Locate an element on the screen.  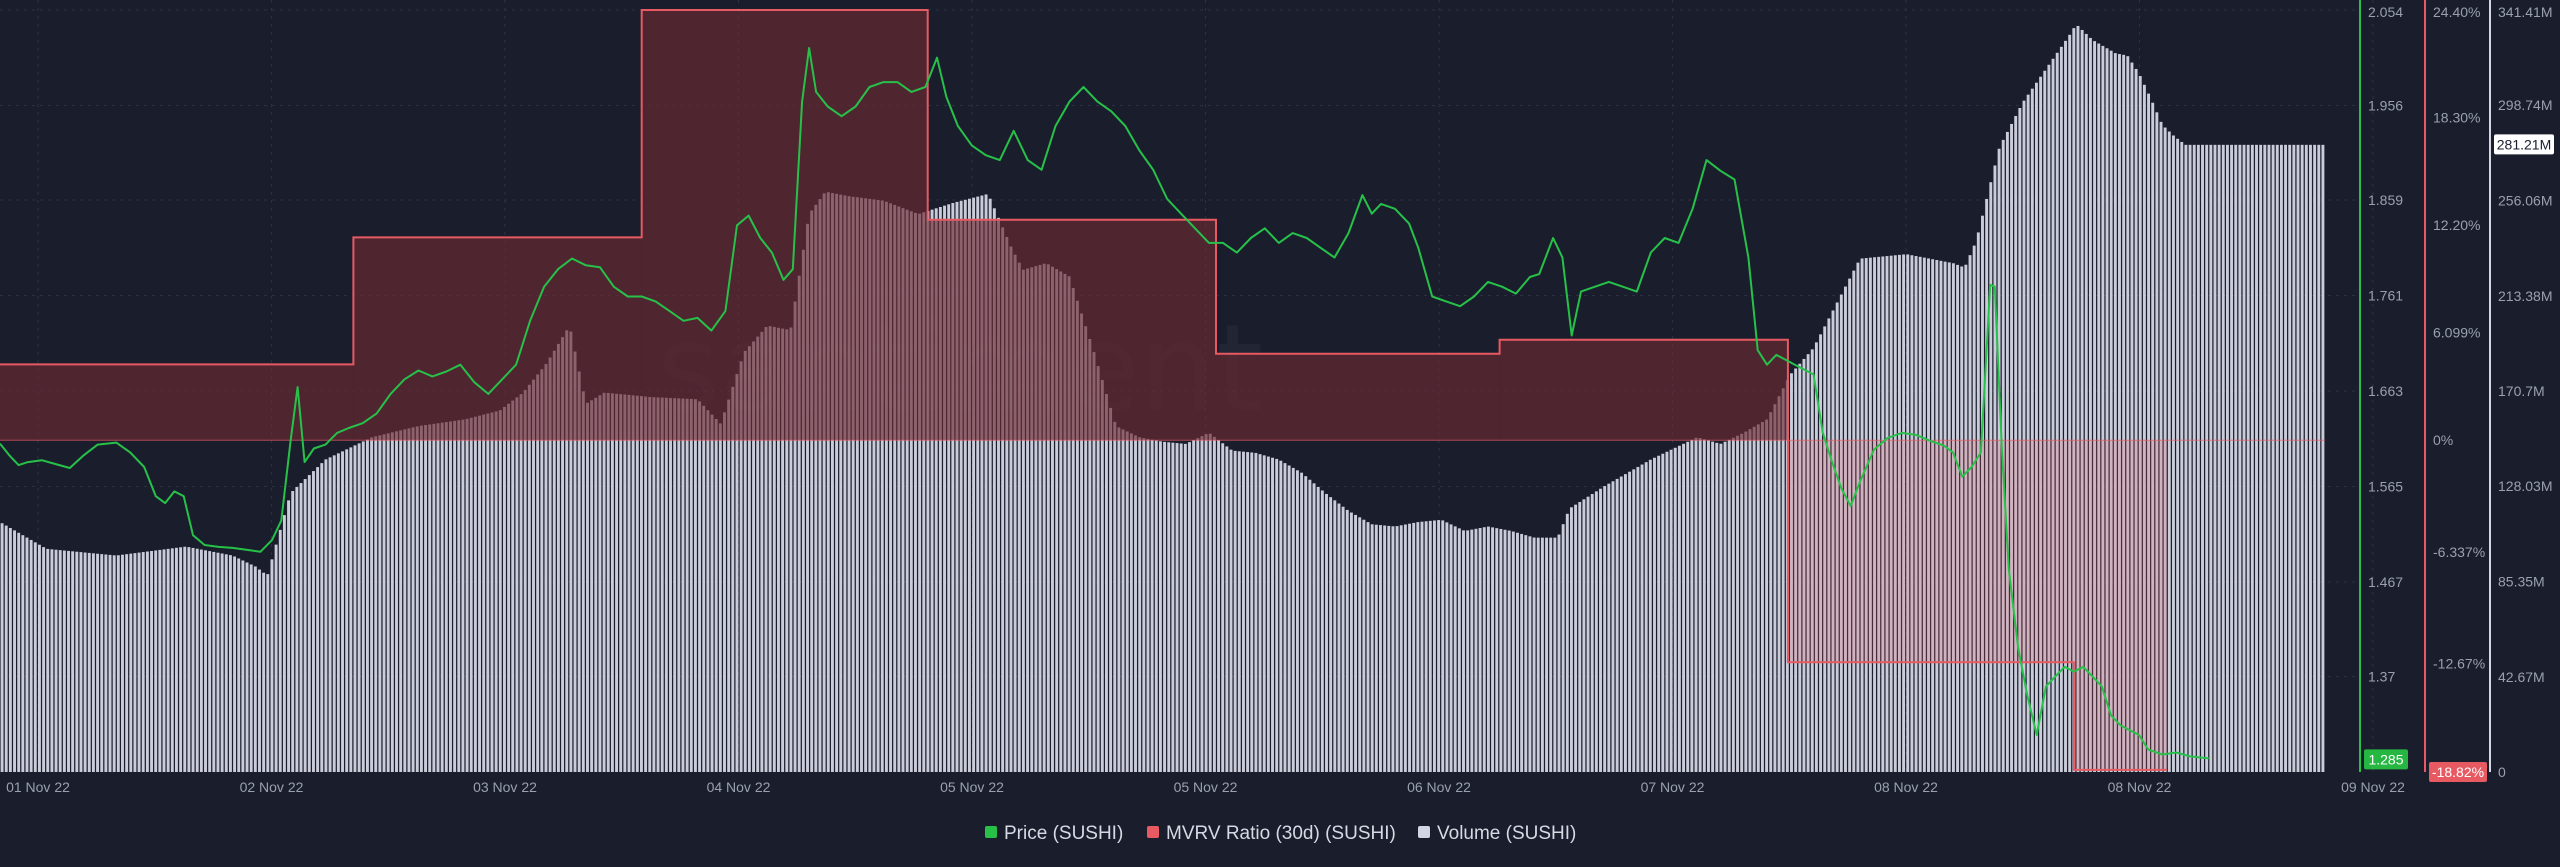
legend-item-label: MVRV Ratio (30d) (SUSHI) is located at coordinates (1281, 833).